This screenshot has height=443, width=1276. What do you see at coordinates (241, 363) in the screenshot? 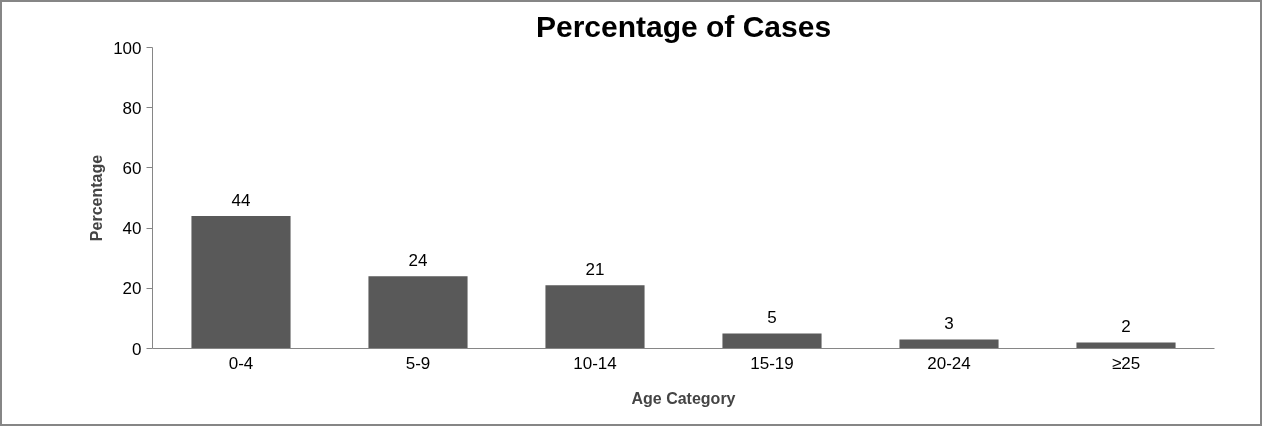
I see `x-tick-label: 0-4` at bounding box center [241, 363].